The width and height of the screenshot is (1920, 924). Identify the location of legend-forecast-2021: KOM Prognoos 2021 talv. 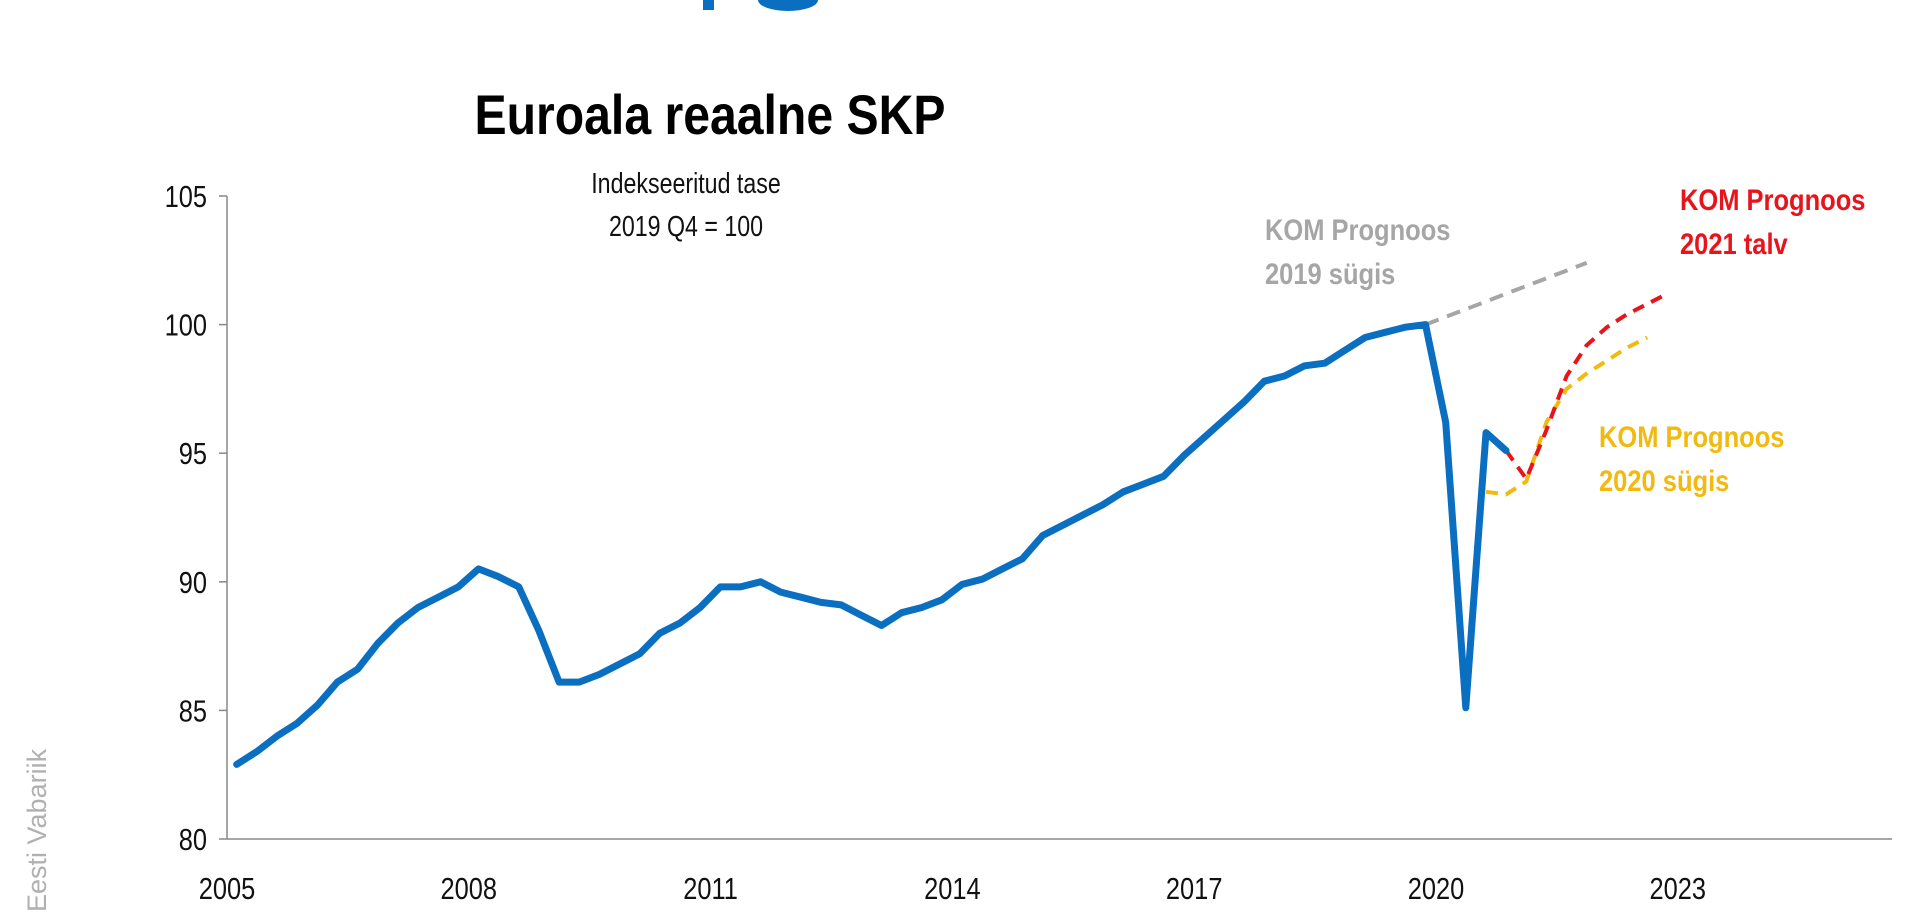
(1772, 221).